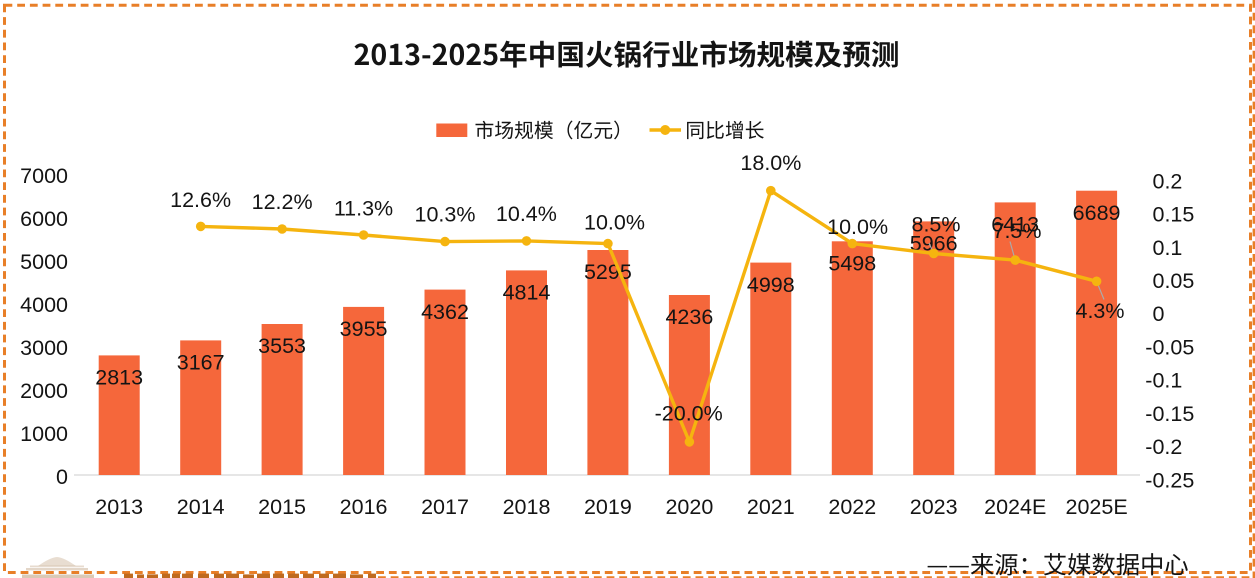  What do you see at coordinates (527, 293) in the screenshot?
I see `svg-text: 4814` at bounding box center [527, 293].